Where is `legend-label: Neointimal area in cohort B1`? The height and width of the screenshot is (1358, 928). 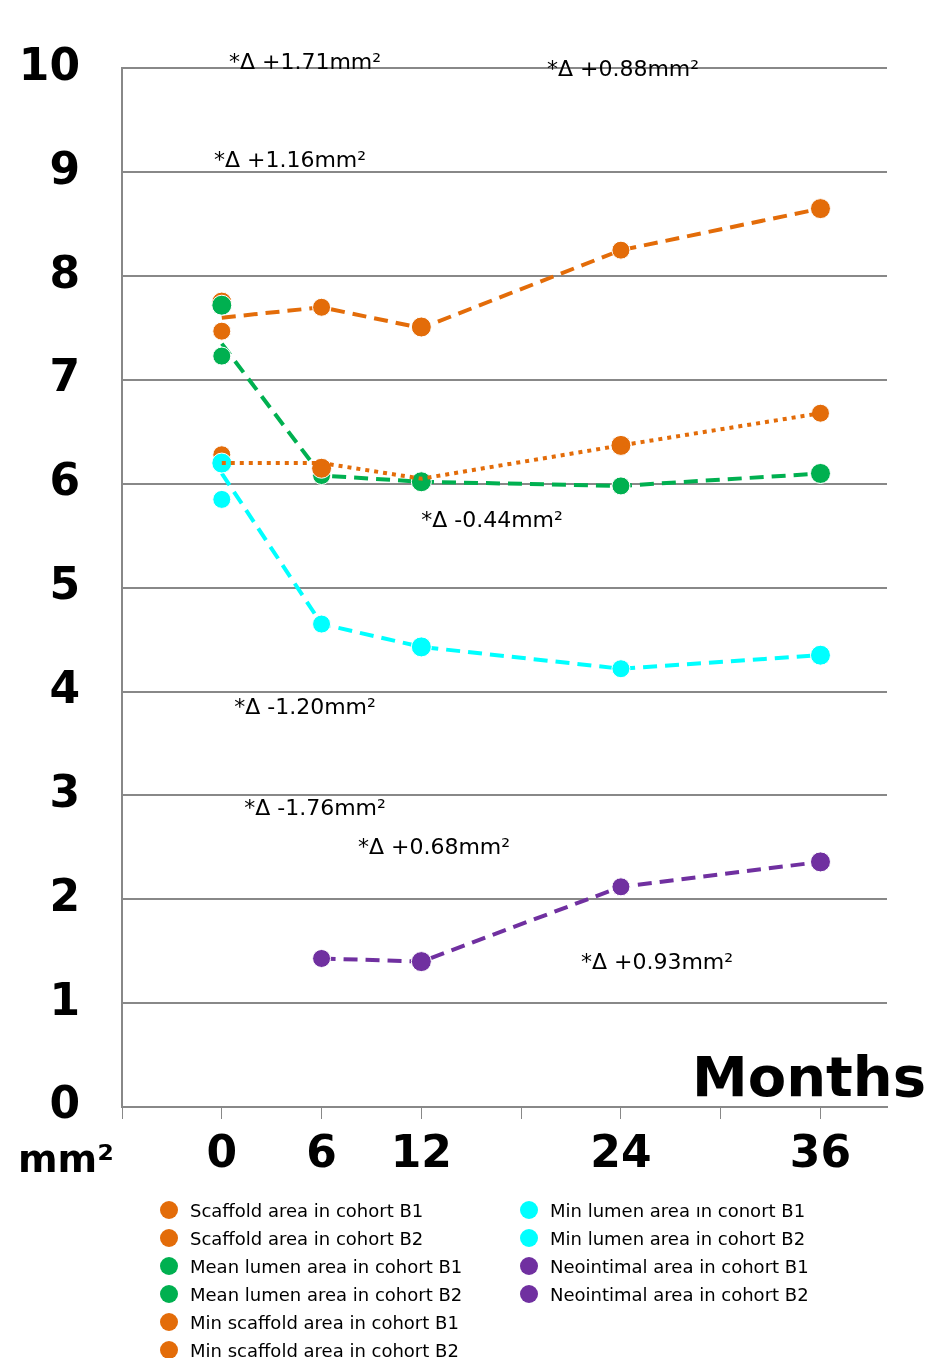
legend-label: Neointimal area in cohort B1 is located at coordinates (679, 1266).